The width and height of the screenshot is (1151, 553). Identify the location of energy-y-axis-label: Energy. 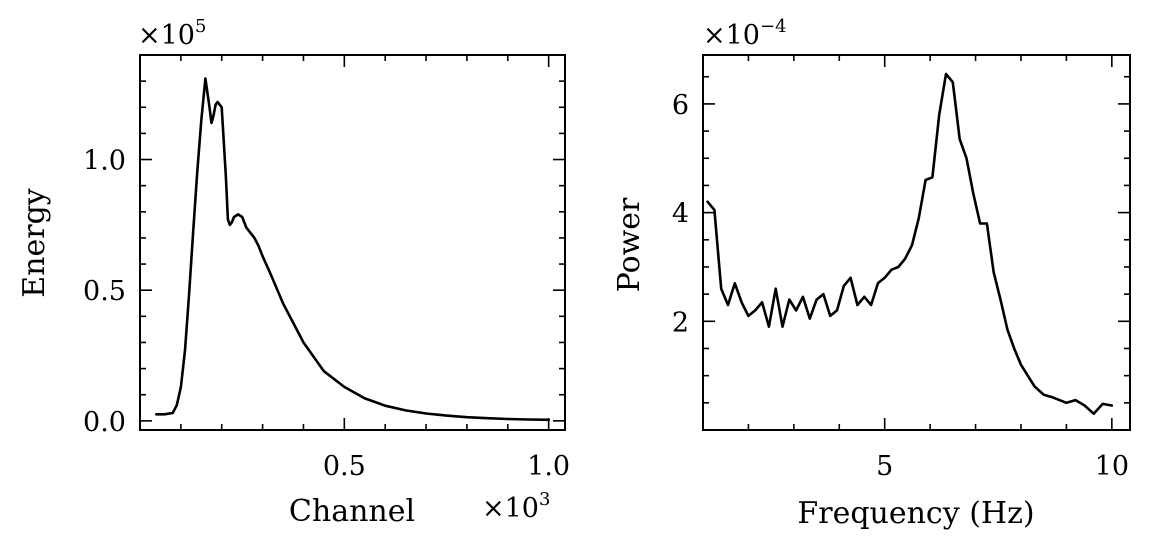
(34, 243).